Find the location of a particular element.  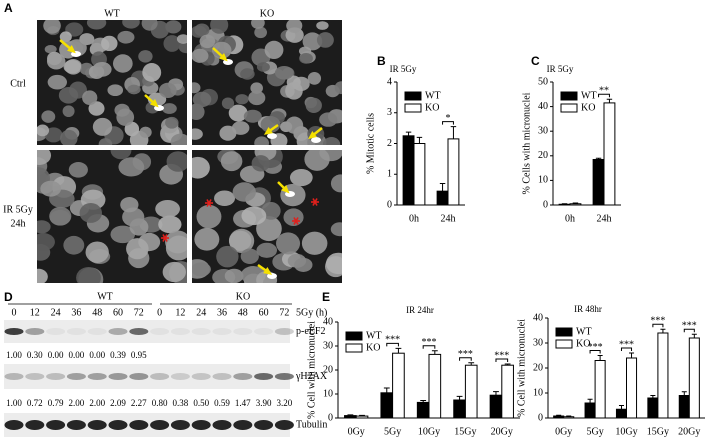

legend-swatch is located at coordinates (413, 108).